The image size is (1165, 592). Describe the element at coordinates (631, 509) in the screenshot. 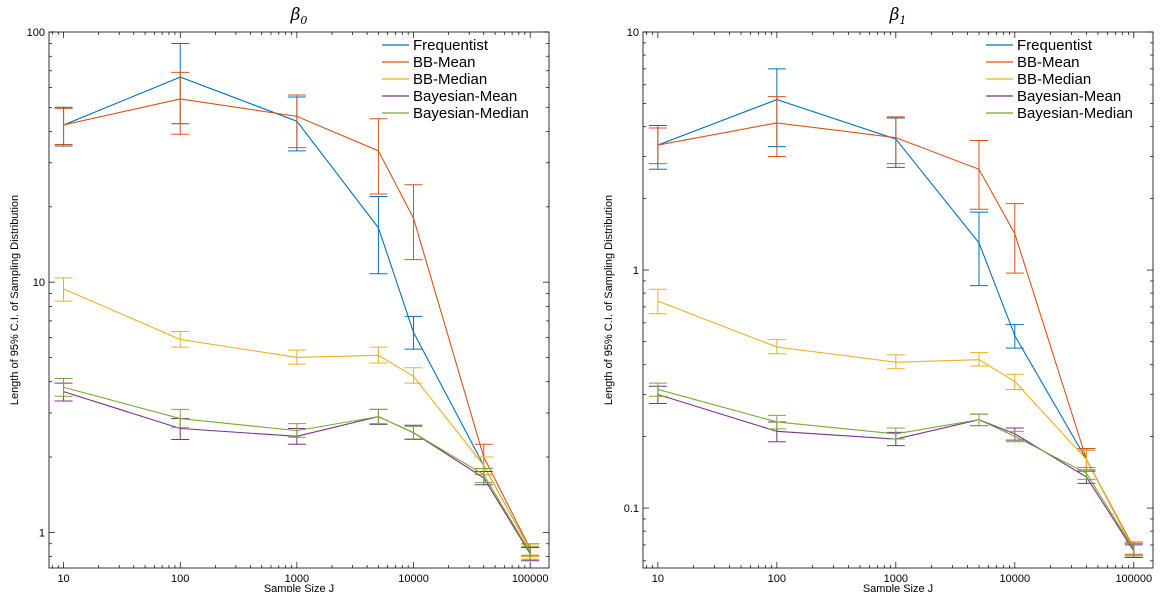

I see `y-tick-label: 0.1` at that location.